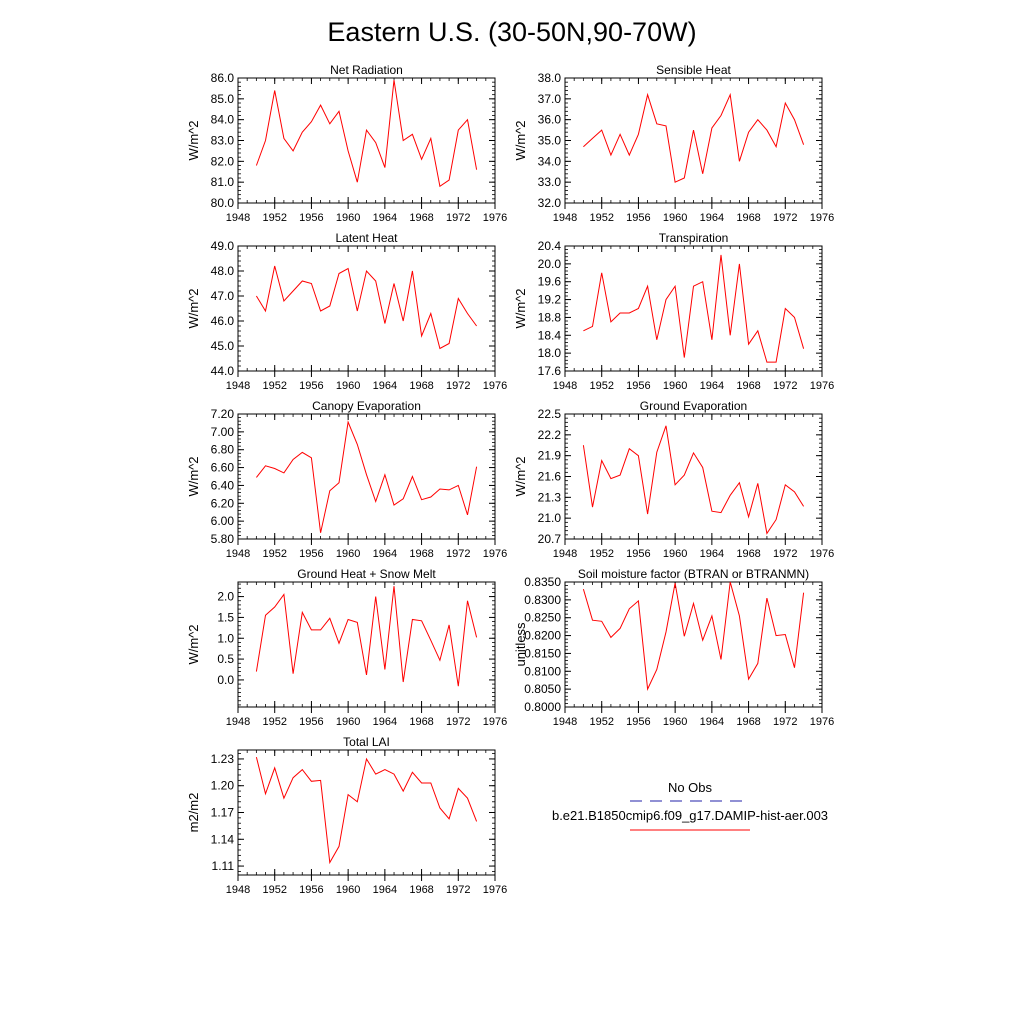 The width and height of the screenshot is (1024, 1024). Describe the element at coordinates (550, 246) in the screenshot. I see `y-tick-label: 20.4` at that location.